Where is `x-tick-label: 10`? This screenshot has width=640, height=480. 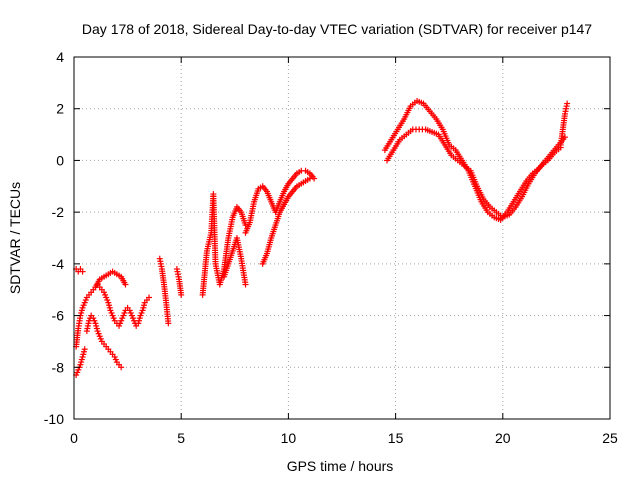 x-tick-label: 10 is located at coordinates (289, 438).